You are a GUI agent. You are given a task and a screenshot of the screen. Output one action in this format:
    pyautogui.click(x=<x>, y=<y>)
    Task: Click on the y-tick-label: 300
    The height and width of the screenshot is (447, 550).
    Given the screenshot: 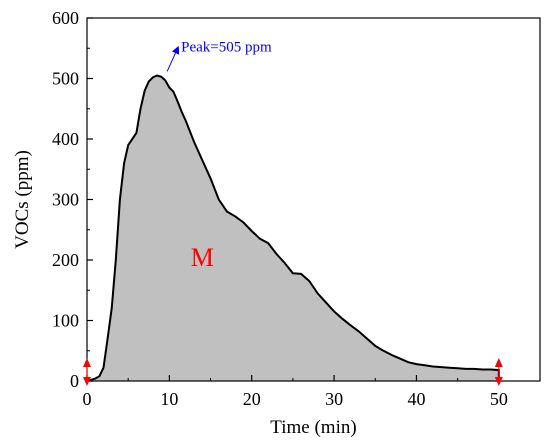 What is the action you would take?
    pyautogui.click(x=65, y=200)
    